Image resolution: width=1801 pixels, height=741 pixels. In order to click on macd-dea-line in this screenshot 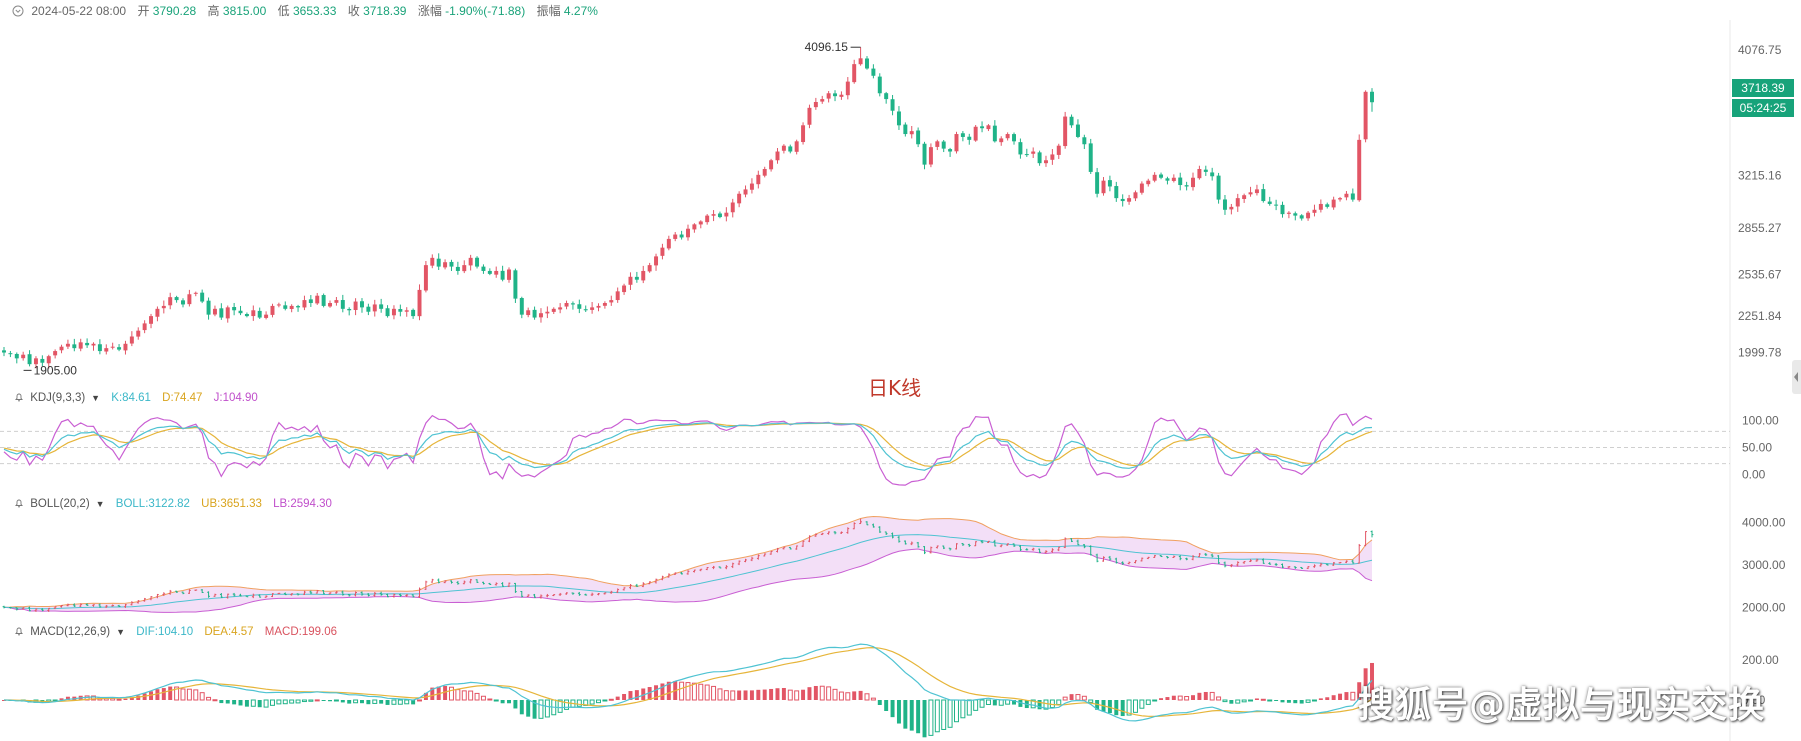, I will do `click(688, 682)`.